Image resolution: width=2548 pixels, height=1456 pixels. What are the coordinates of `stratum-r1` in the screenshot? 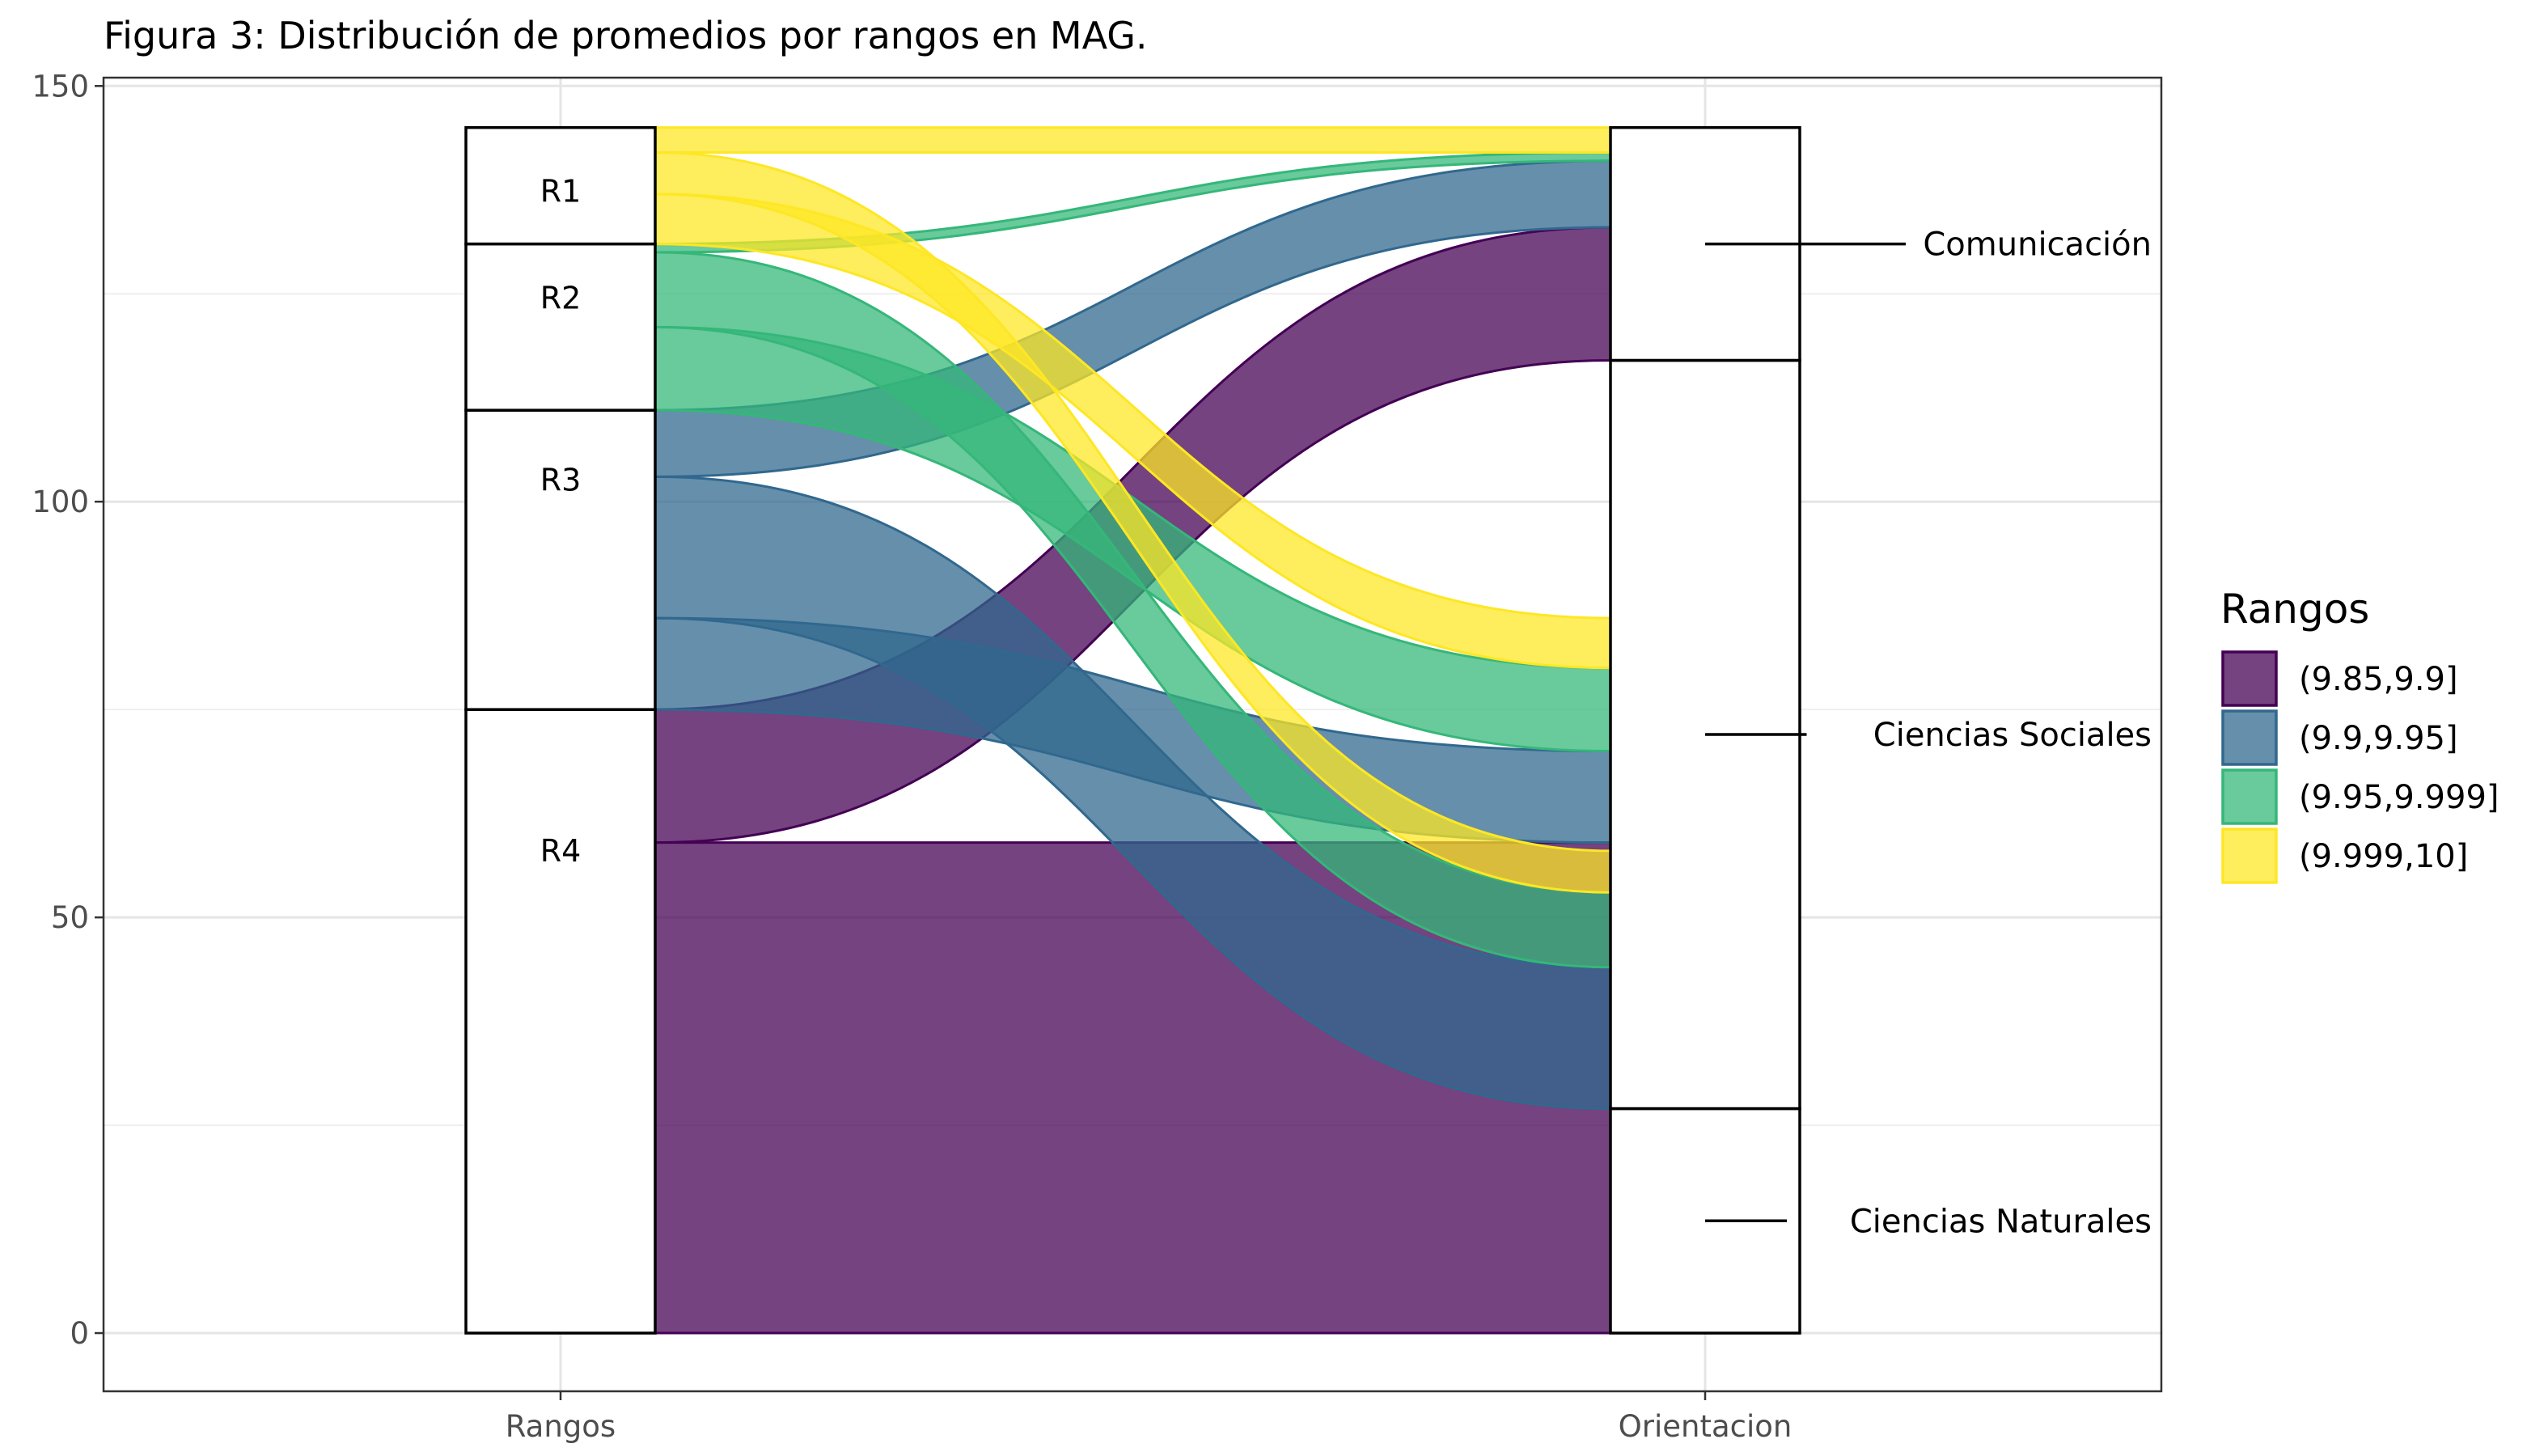 It's located at (560, 185).